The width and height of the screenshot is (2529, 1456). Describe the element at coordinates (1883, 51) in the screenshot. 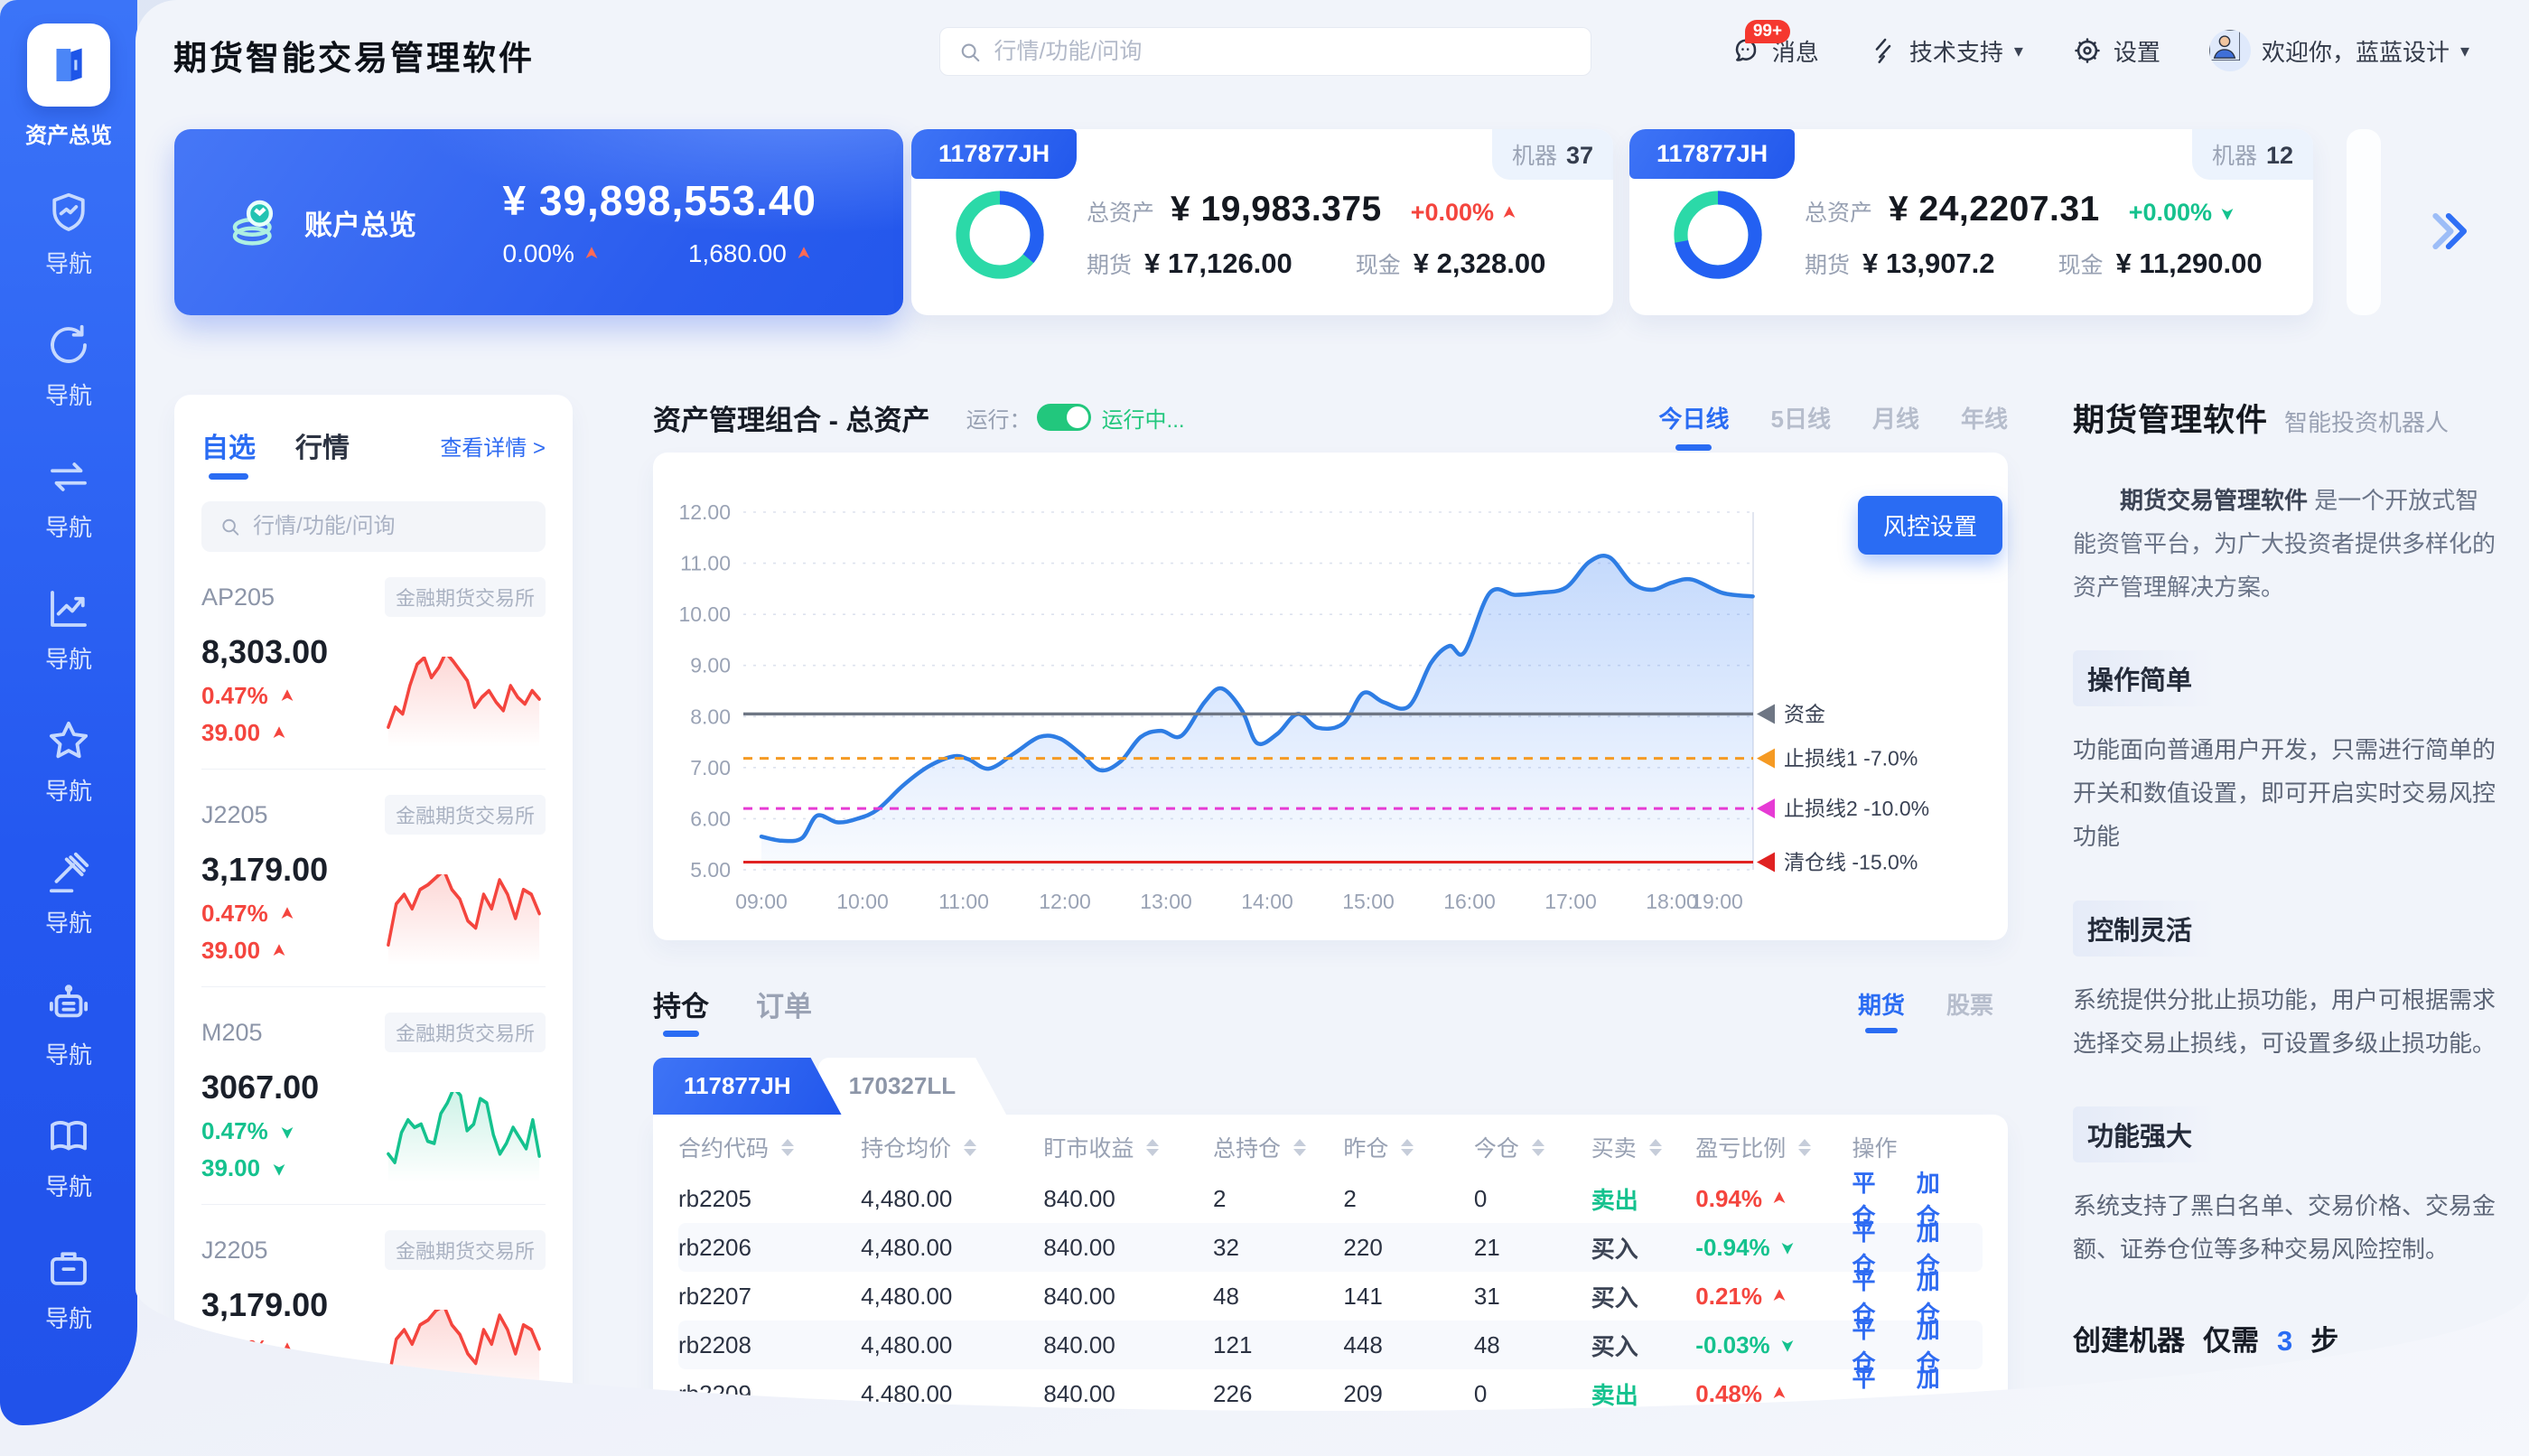

I see `bolt-icon` at that location.